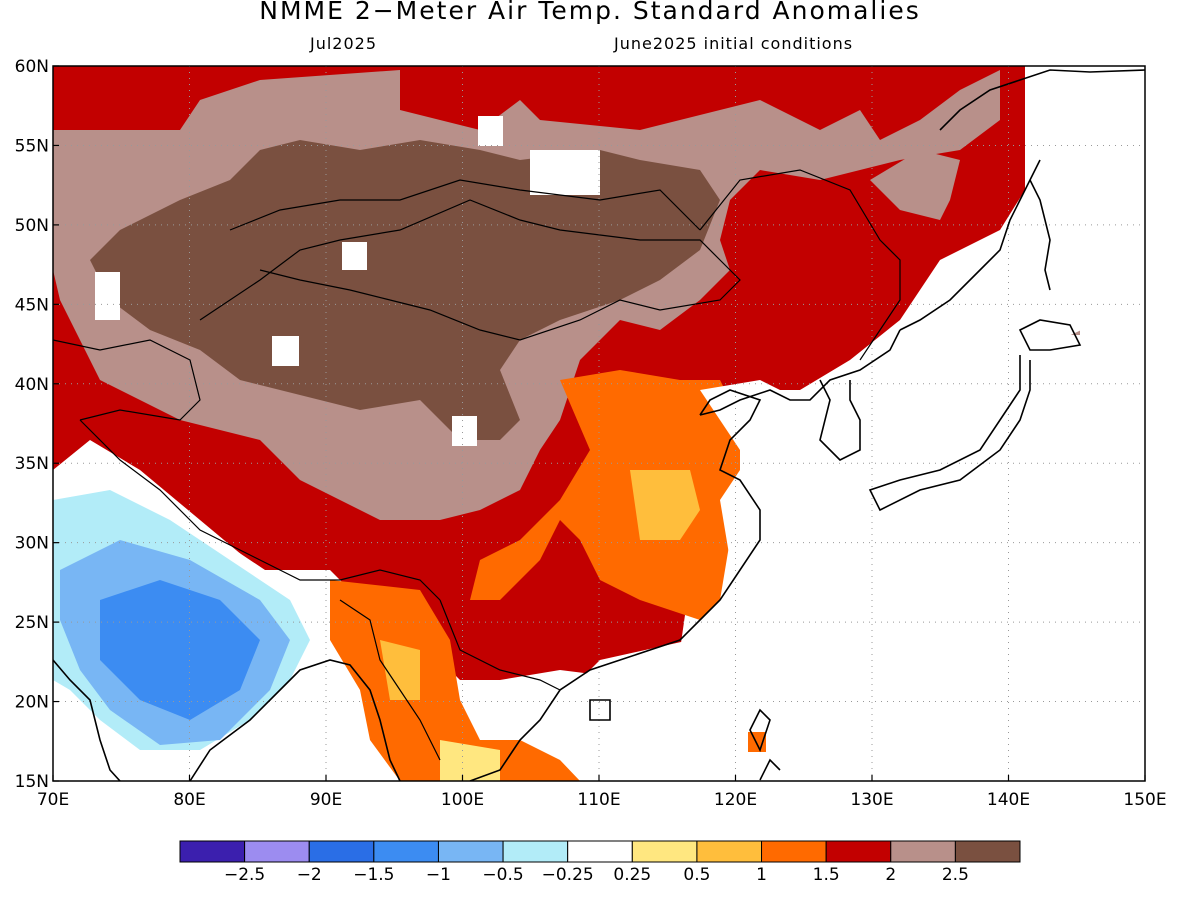  What do you see at coordinates (1042, 100) in the screenshot?
I see `coastline-okhotsk` at bounding box center [1042, 100].